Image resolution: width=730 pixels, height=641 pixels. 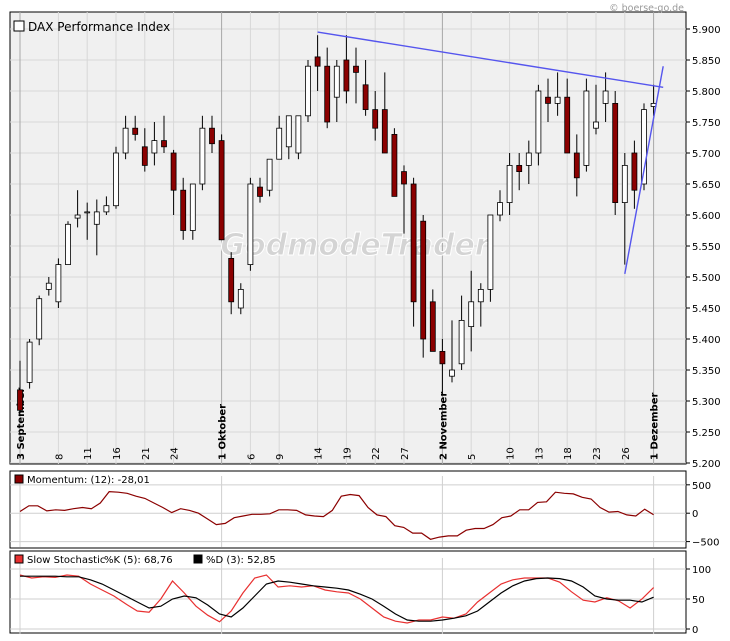 What do you see at coordinates (702, 515) in the screenshot?
I see `momentum-y-axis: 500 0 −500` at bounding box center [702, 515].